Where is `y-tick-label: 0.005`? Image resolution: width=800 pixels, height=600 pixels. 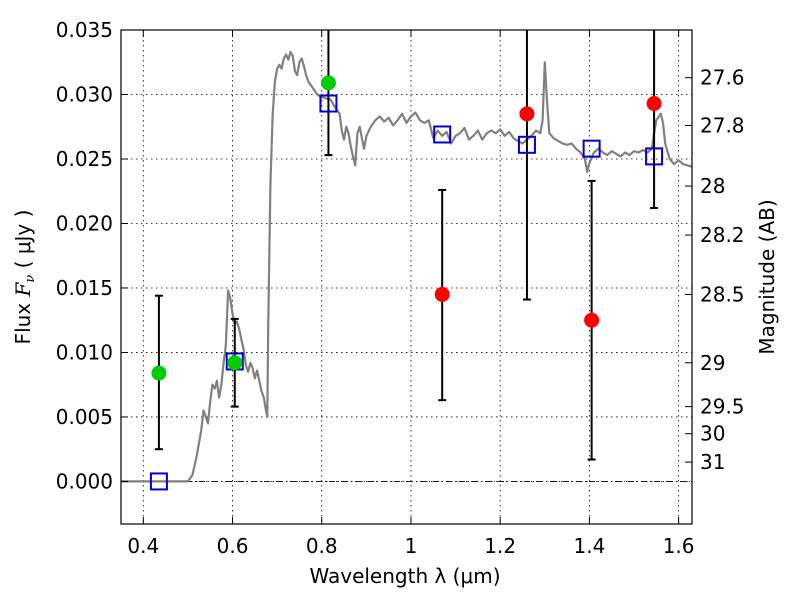 y-tick-label: 0.005 is located at coordinates (84, 417).